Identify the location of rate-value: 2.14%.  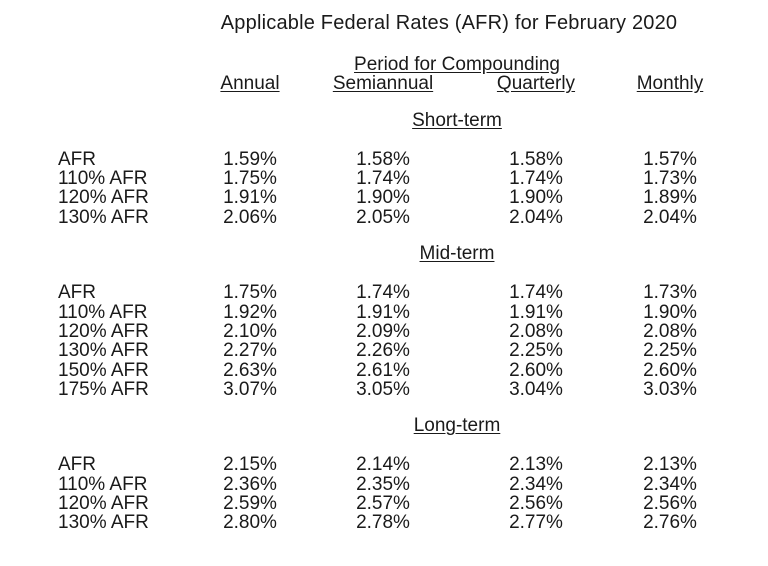
(383, 465).